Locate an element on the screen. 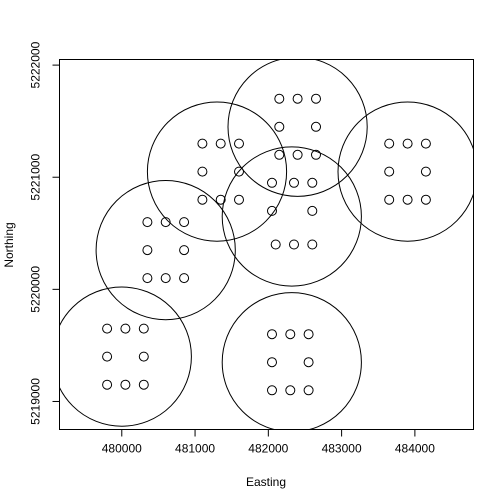 The height and width of the screenshot is (504, 504). x-axis: 480000 481000 482000 483000 484000 is located at coordinates (268, 442).